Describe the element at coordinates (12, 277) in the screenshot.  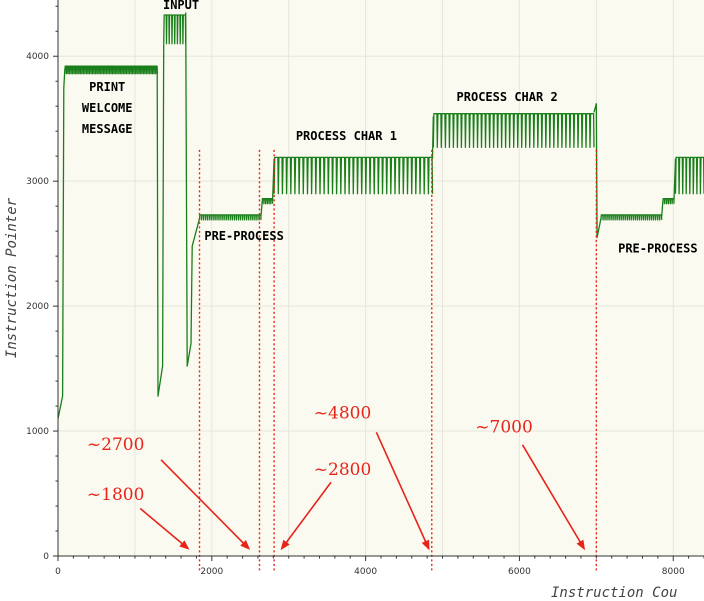
I see `y-axis-title: Instruction Pointer` at that location.